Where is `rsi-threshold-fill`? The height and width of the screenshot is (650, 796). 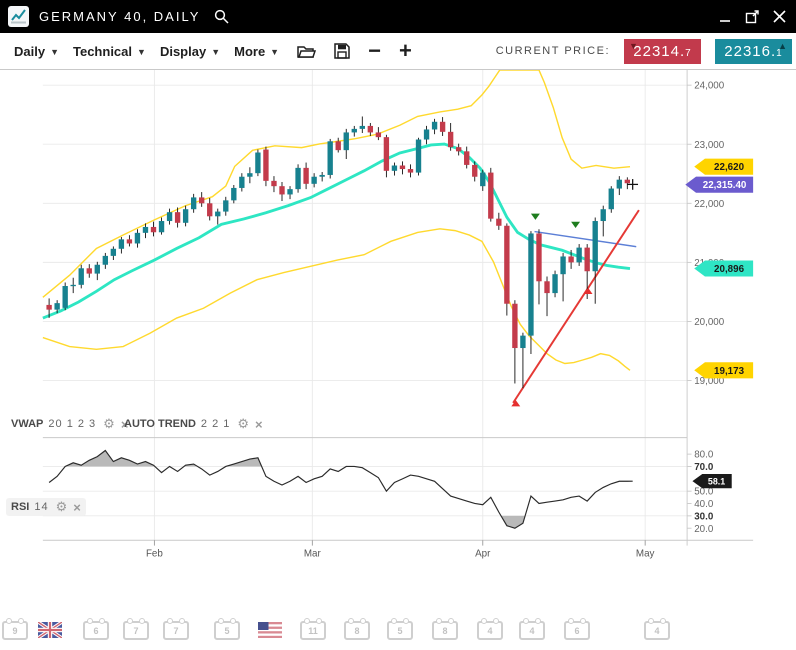
rsi-threshold-fill is located at coordinates (110, 458).